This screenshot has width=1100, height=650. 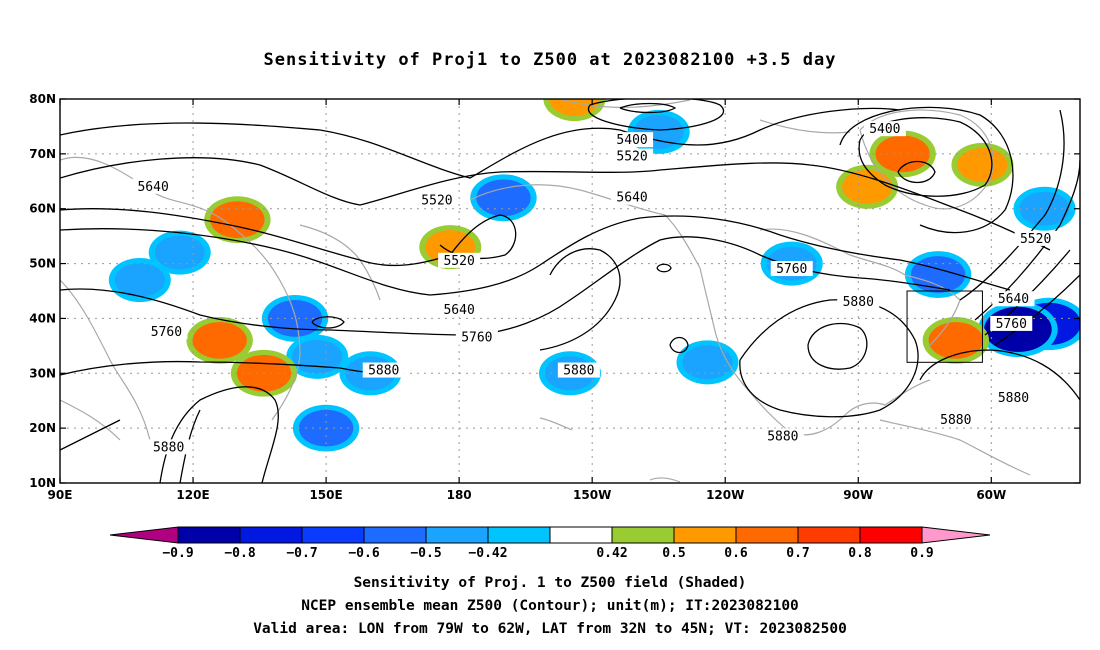 I want to click on y-tick-label: 30N, so click(x=42, y=373).